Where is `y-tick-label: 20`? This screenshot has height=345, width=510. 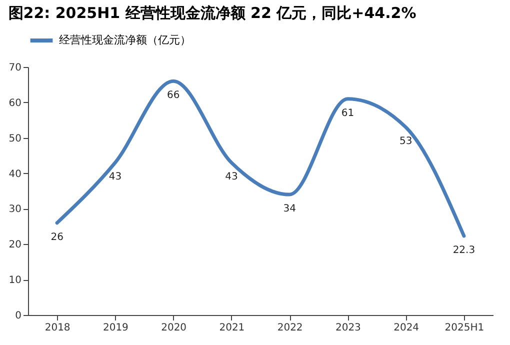
y-tick-label: 20 is located at coordinates (15, 245).